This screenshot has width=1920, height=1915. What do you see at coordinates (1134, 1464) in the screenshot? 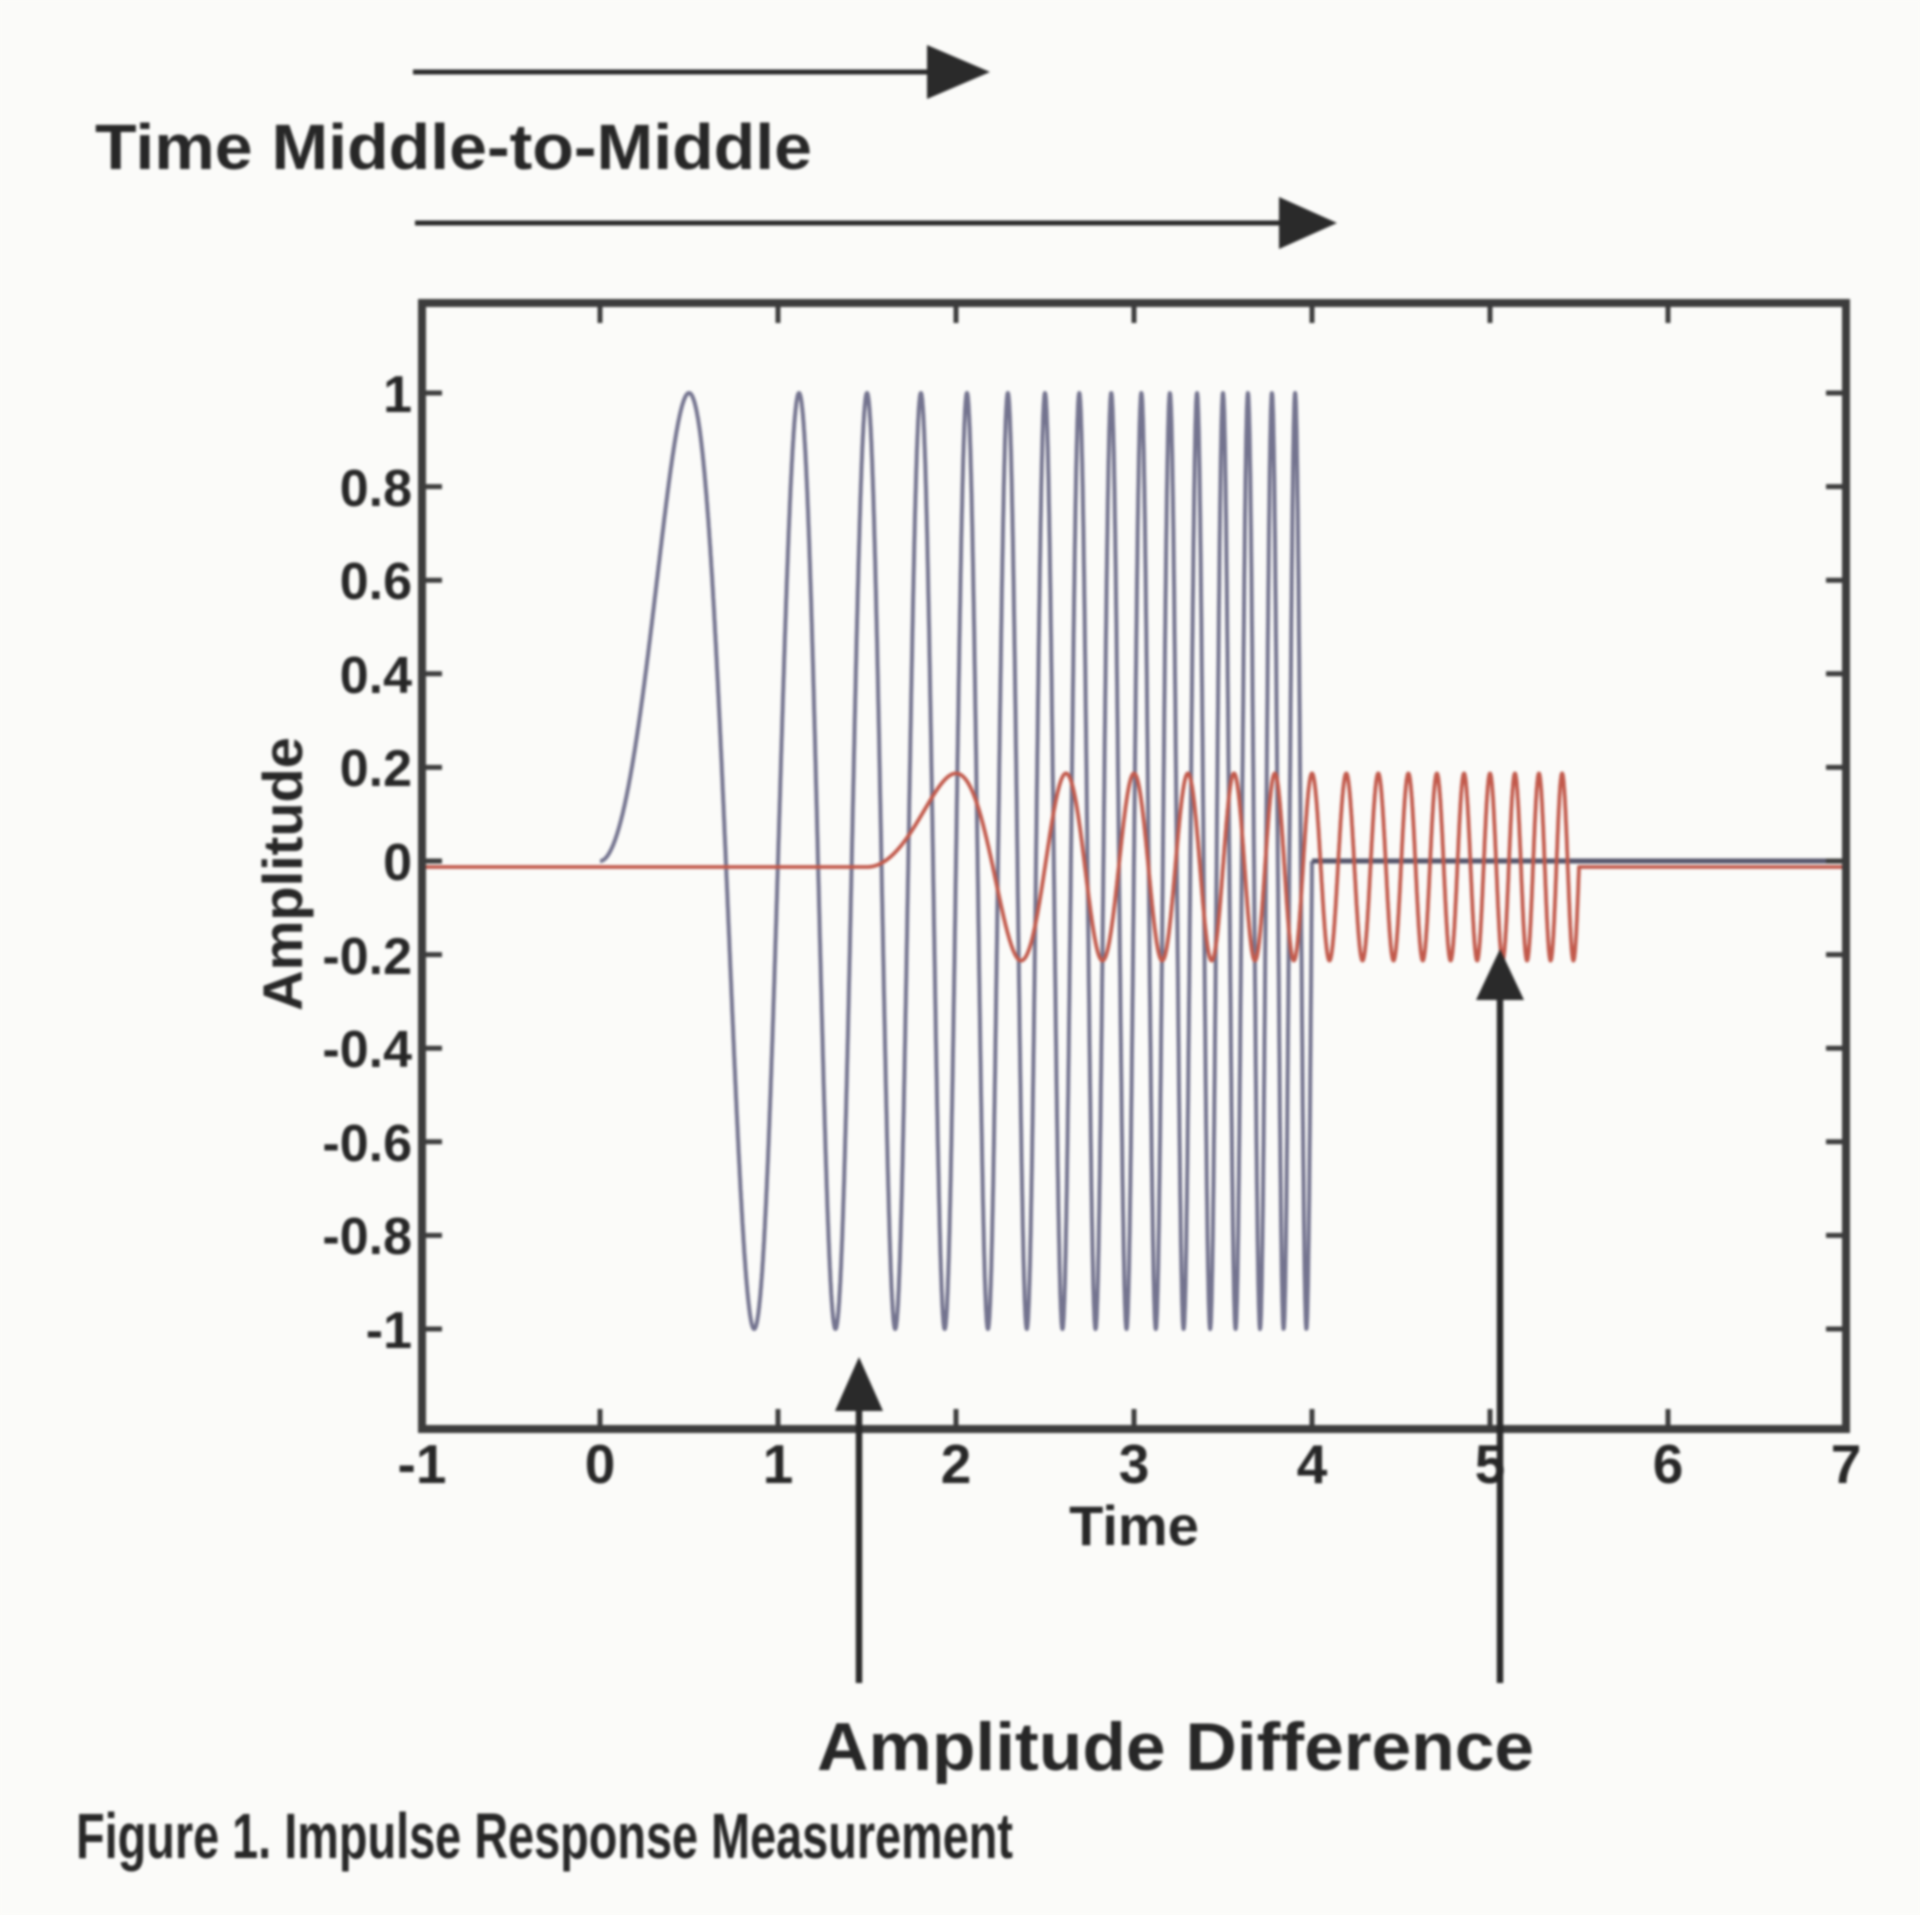
I see `svg-text: 3` at bounding box center [1134, 1464].